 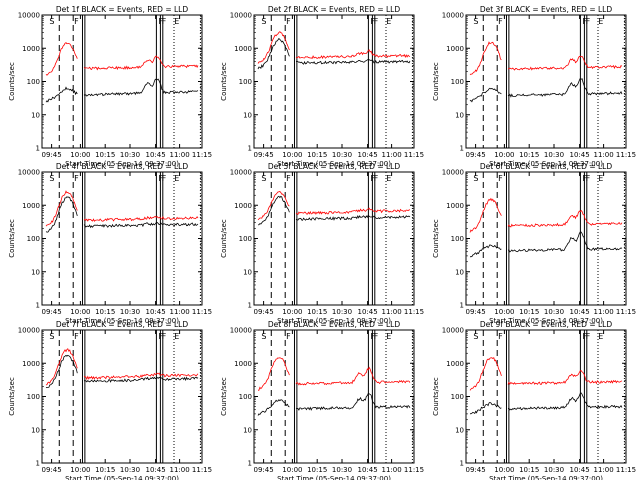 I want to click on y-tick-label: 1, so click(x=462, y=149).